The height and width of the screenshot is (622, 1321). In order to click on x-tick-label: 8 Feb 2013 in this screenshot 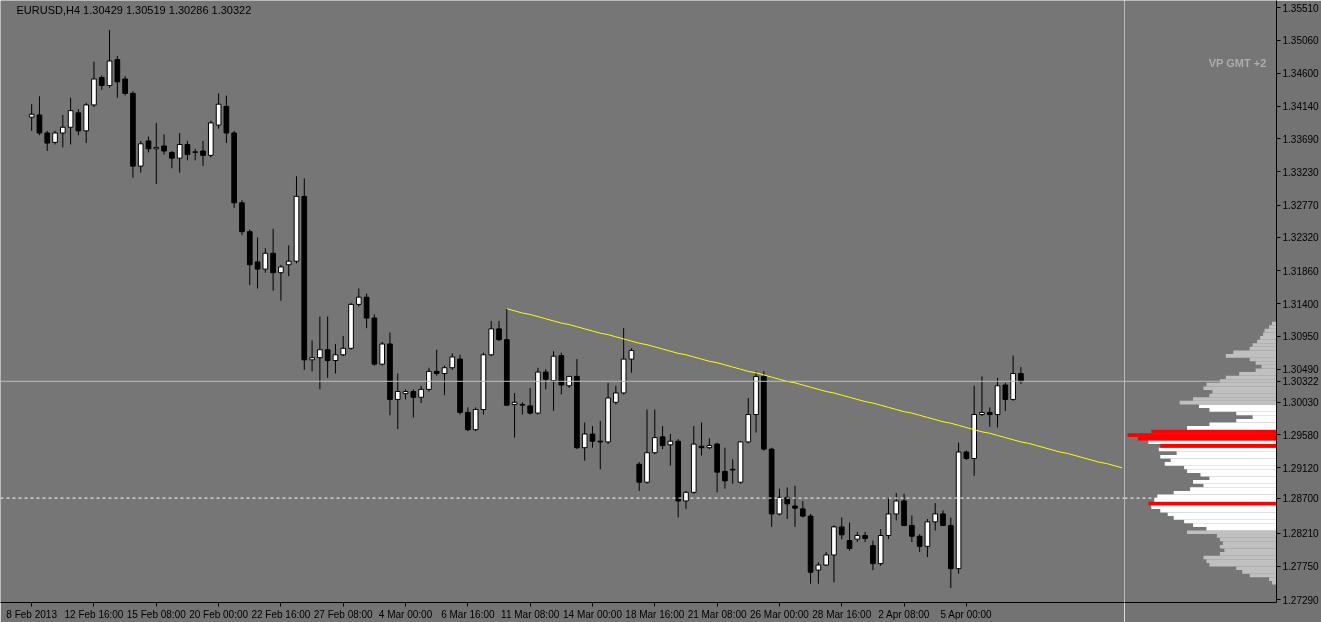, I will do `click(32, 614)`.